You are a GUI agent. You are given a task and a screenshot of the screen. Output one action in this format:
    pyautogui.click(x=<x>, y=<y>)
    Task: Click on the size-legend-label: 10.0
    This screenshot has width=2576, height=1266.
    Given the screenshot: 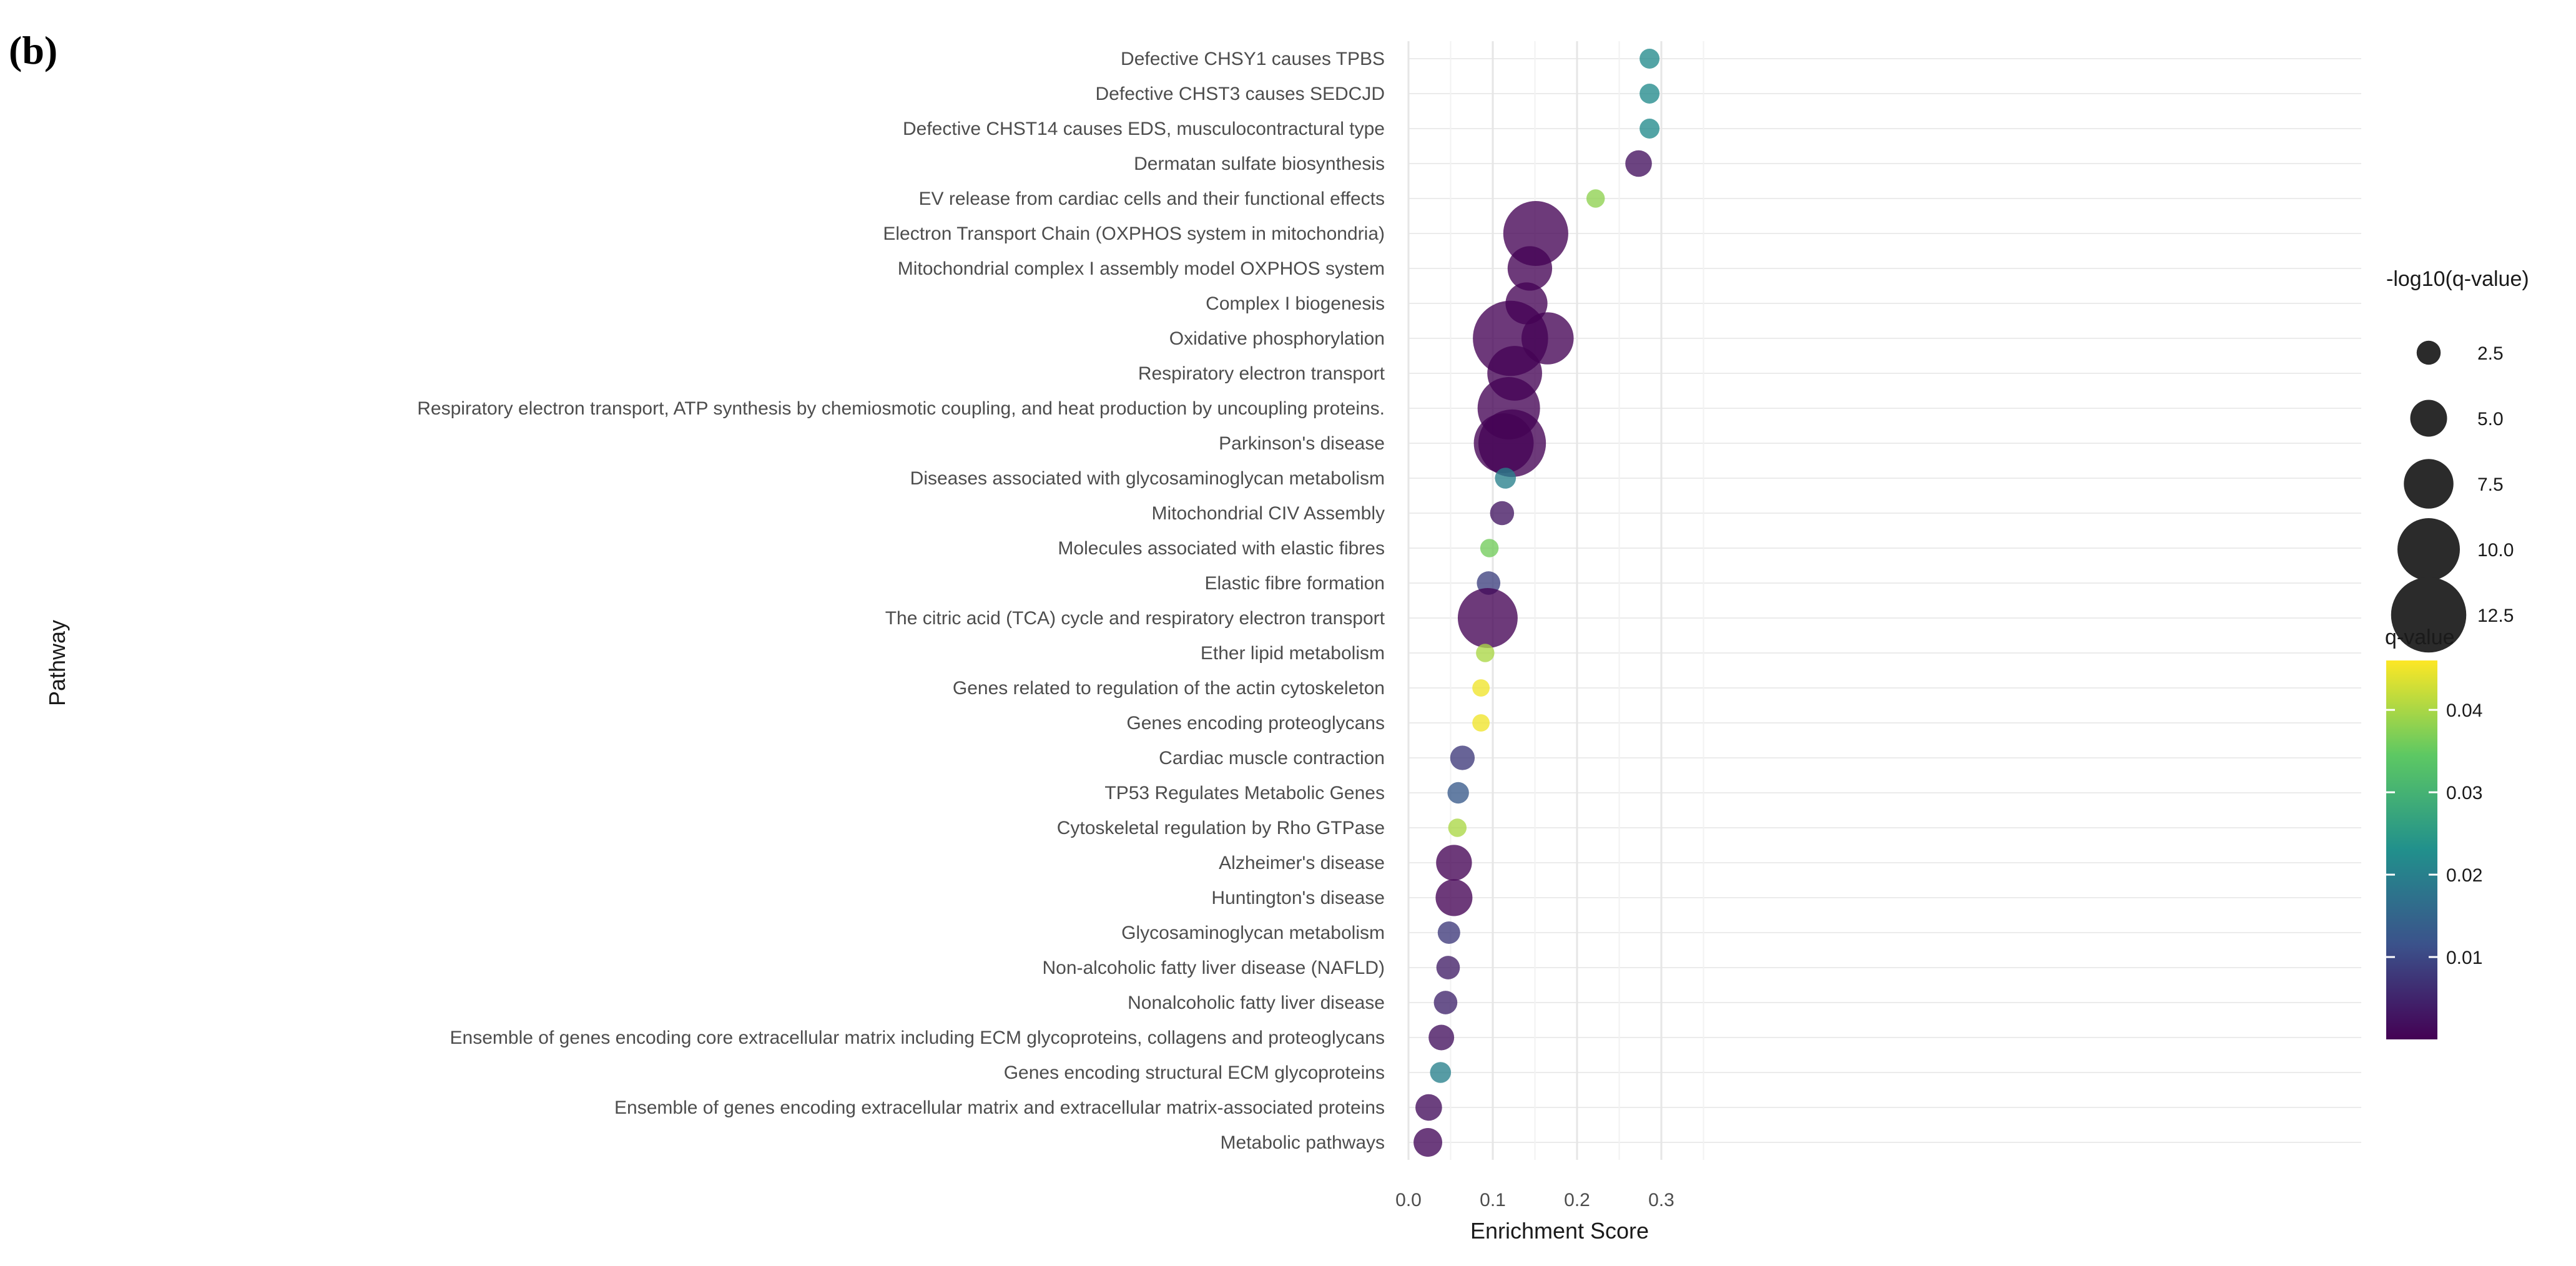 What is the action you would take?
    pyautogui.click(x=2495, y=550)
    